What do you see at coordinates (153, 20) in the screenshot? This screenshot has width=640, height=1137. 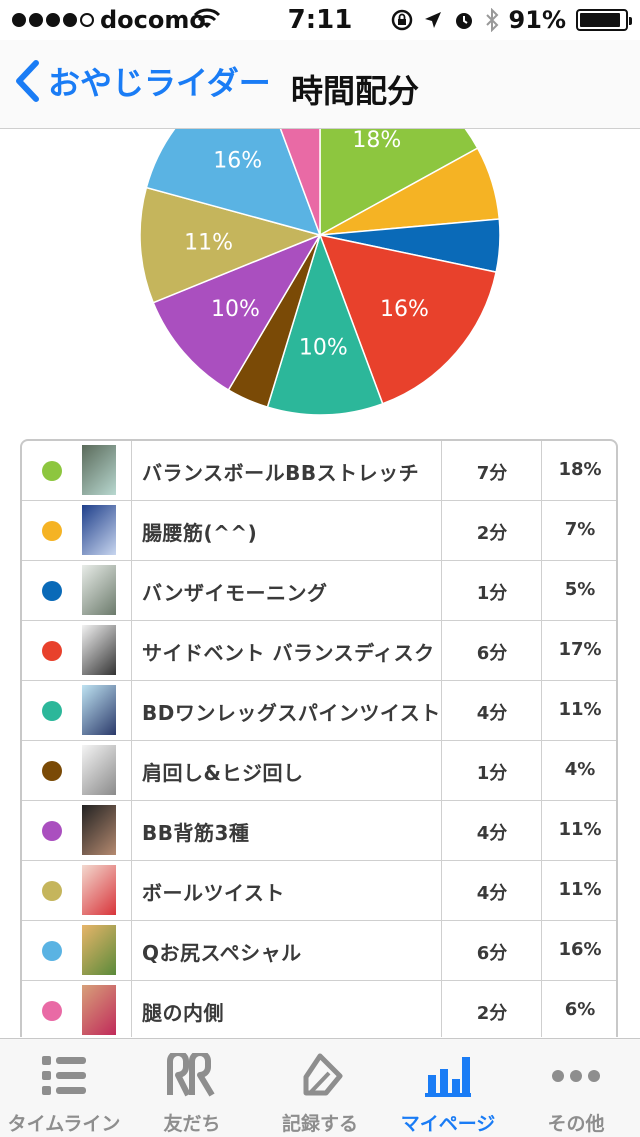 I see `carrier-name: docomo` at bounding box center [153, 20].